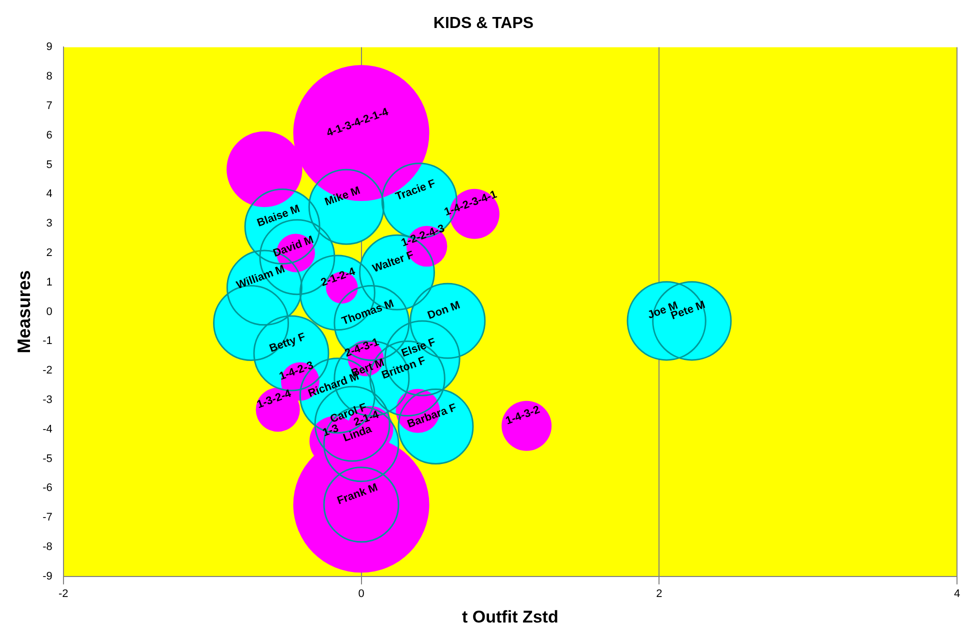 The image size is (975, 638). What do you see at coordinates (47, 488) in the screenshot?
I see `y-tick-label: -6` at bounding box center [47, 488].